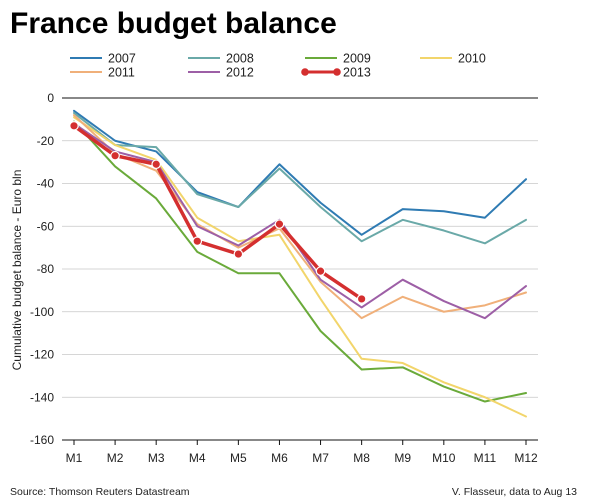 This screenshot has width=600, height=500. What do you see at coordinates (361, 458) in the screenshot?
I see `x-tick-label: M8` at bounding box center [361, 458].